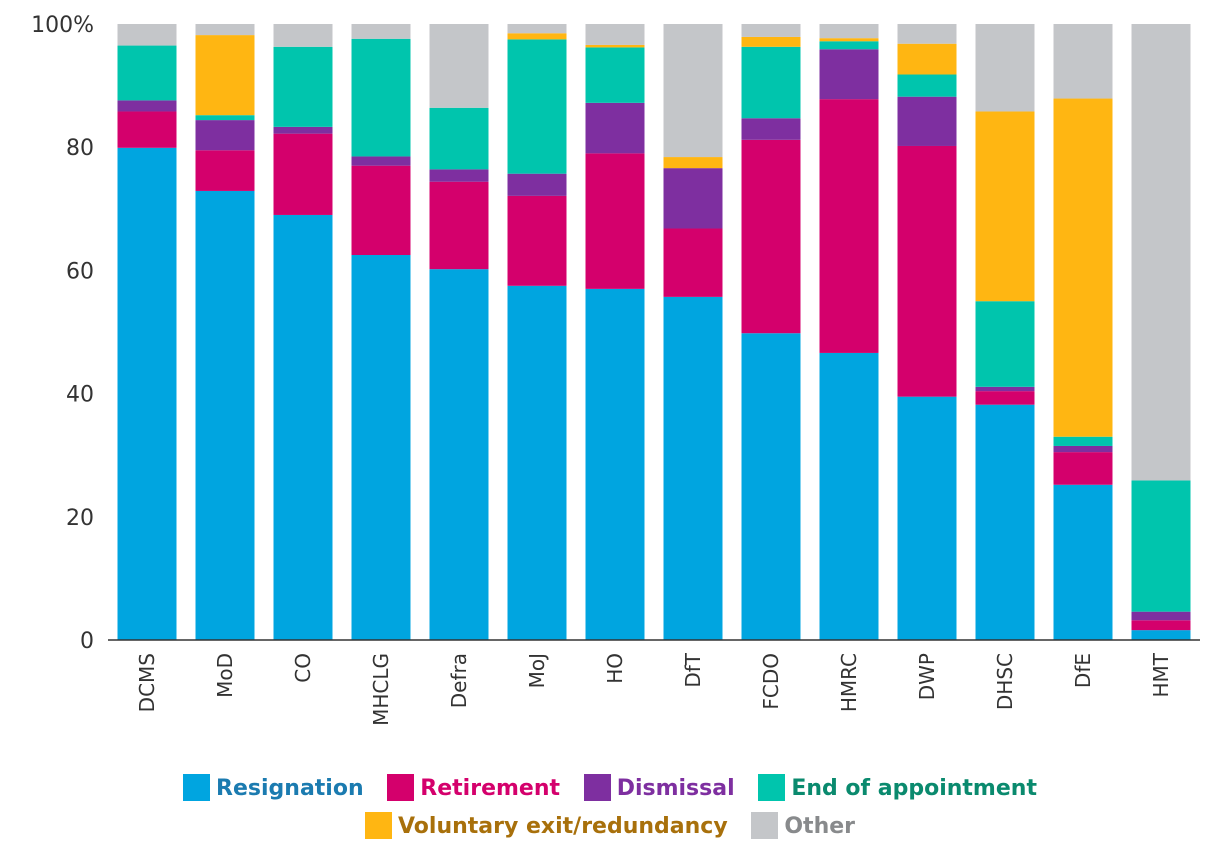  Describe the element at coordinates (693, 163) in the screenshot. I see `bar-segment-dft-voluntary-exit-redundancy` at that location.